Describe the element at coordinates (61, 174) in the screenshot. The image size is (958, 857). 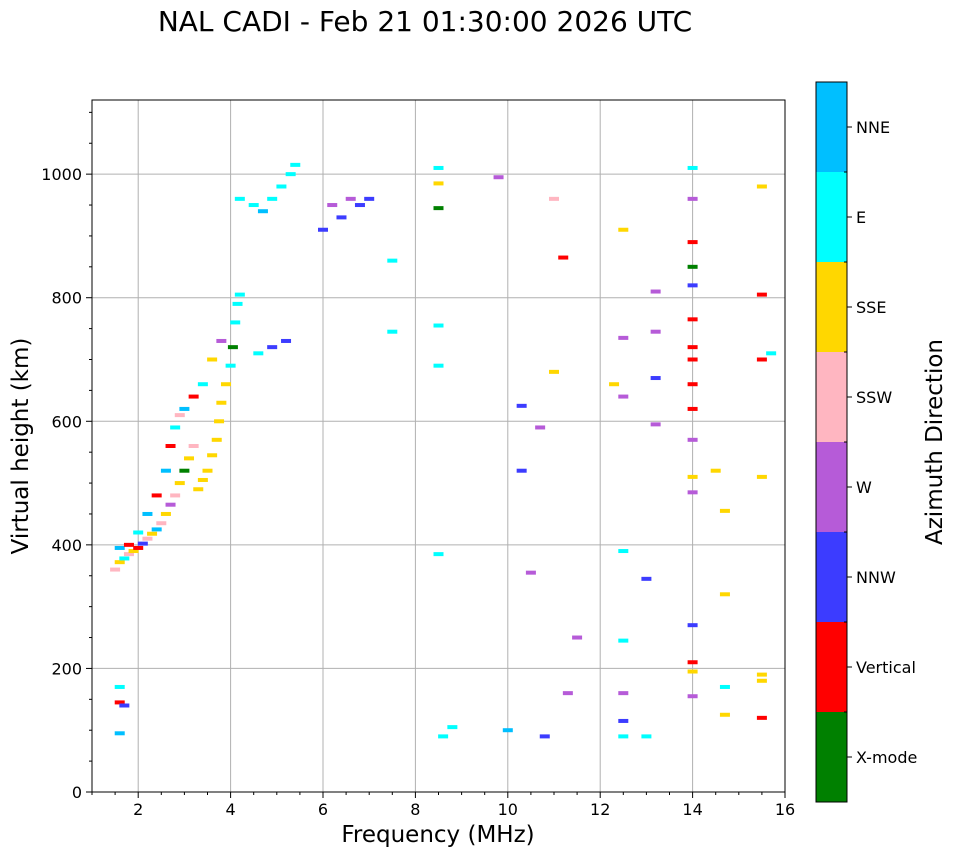
I see `y-tick-label: 1000` at that location.